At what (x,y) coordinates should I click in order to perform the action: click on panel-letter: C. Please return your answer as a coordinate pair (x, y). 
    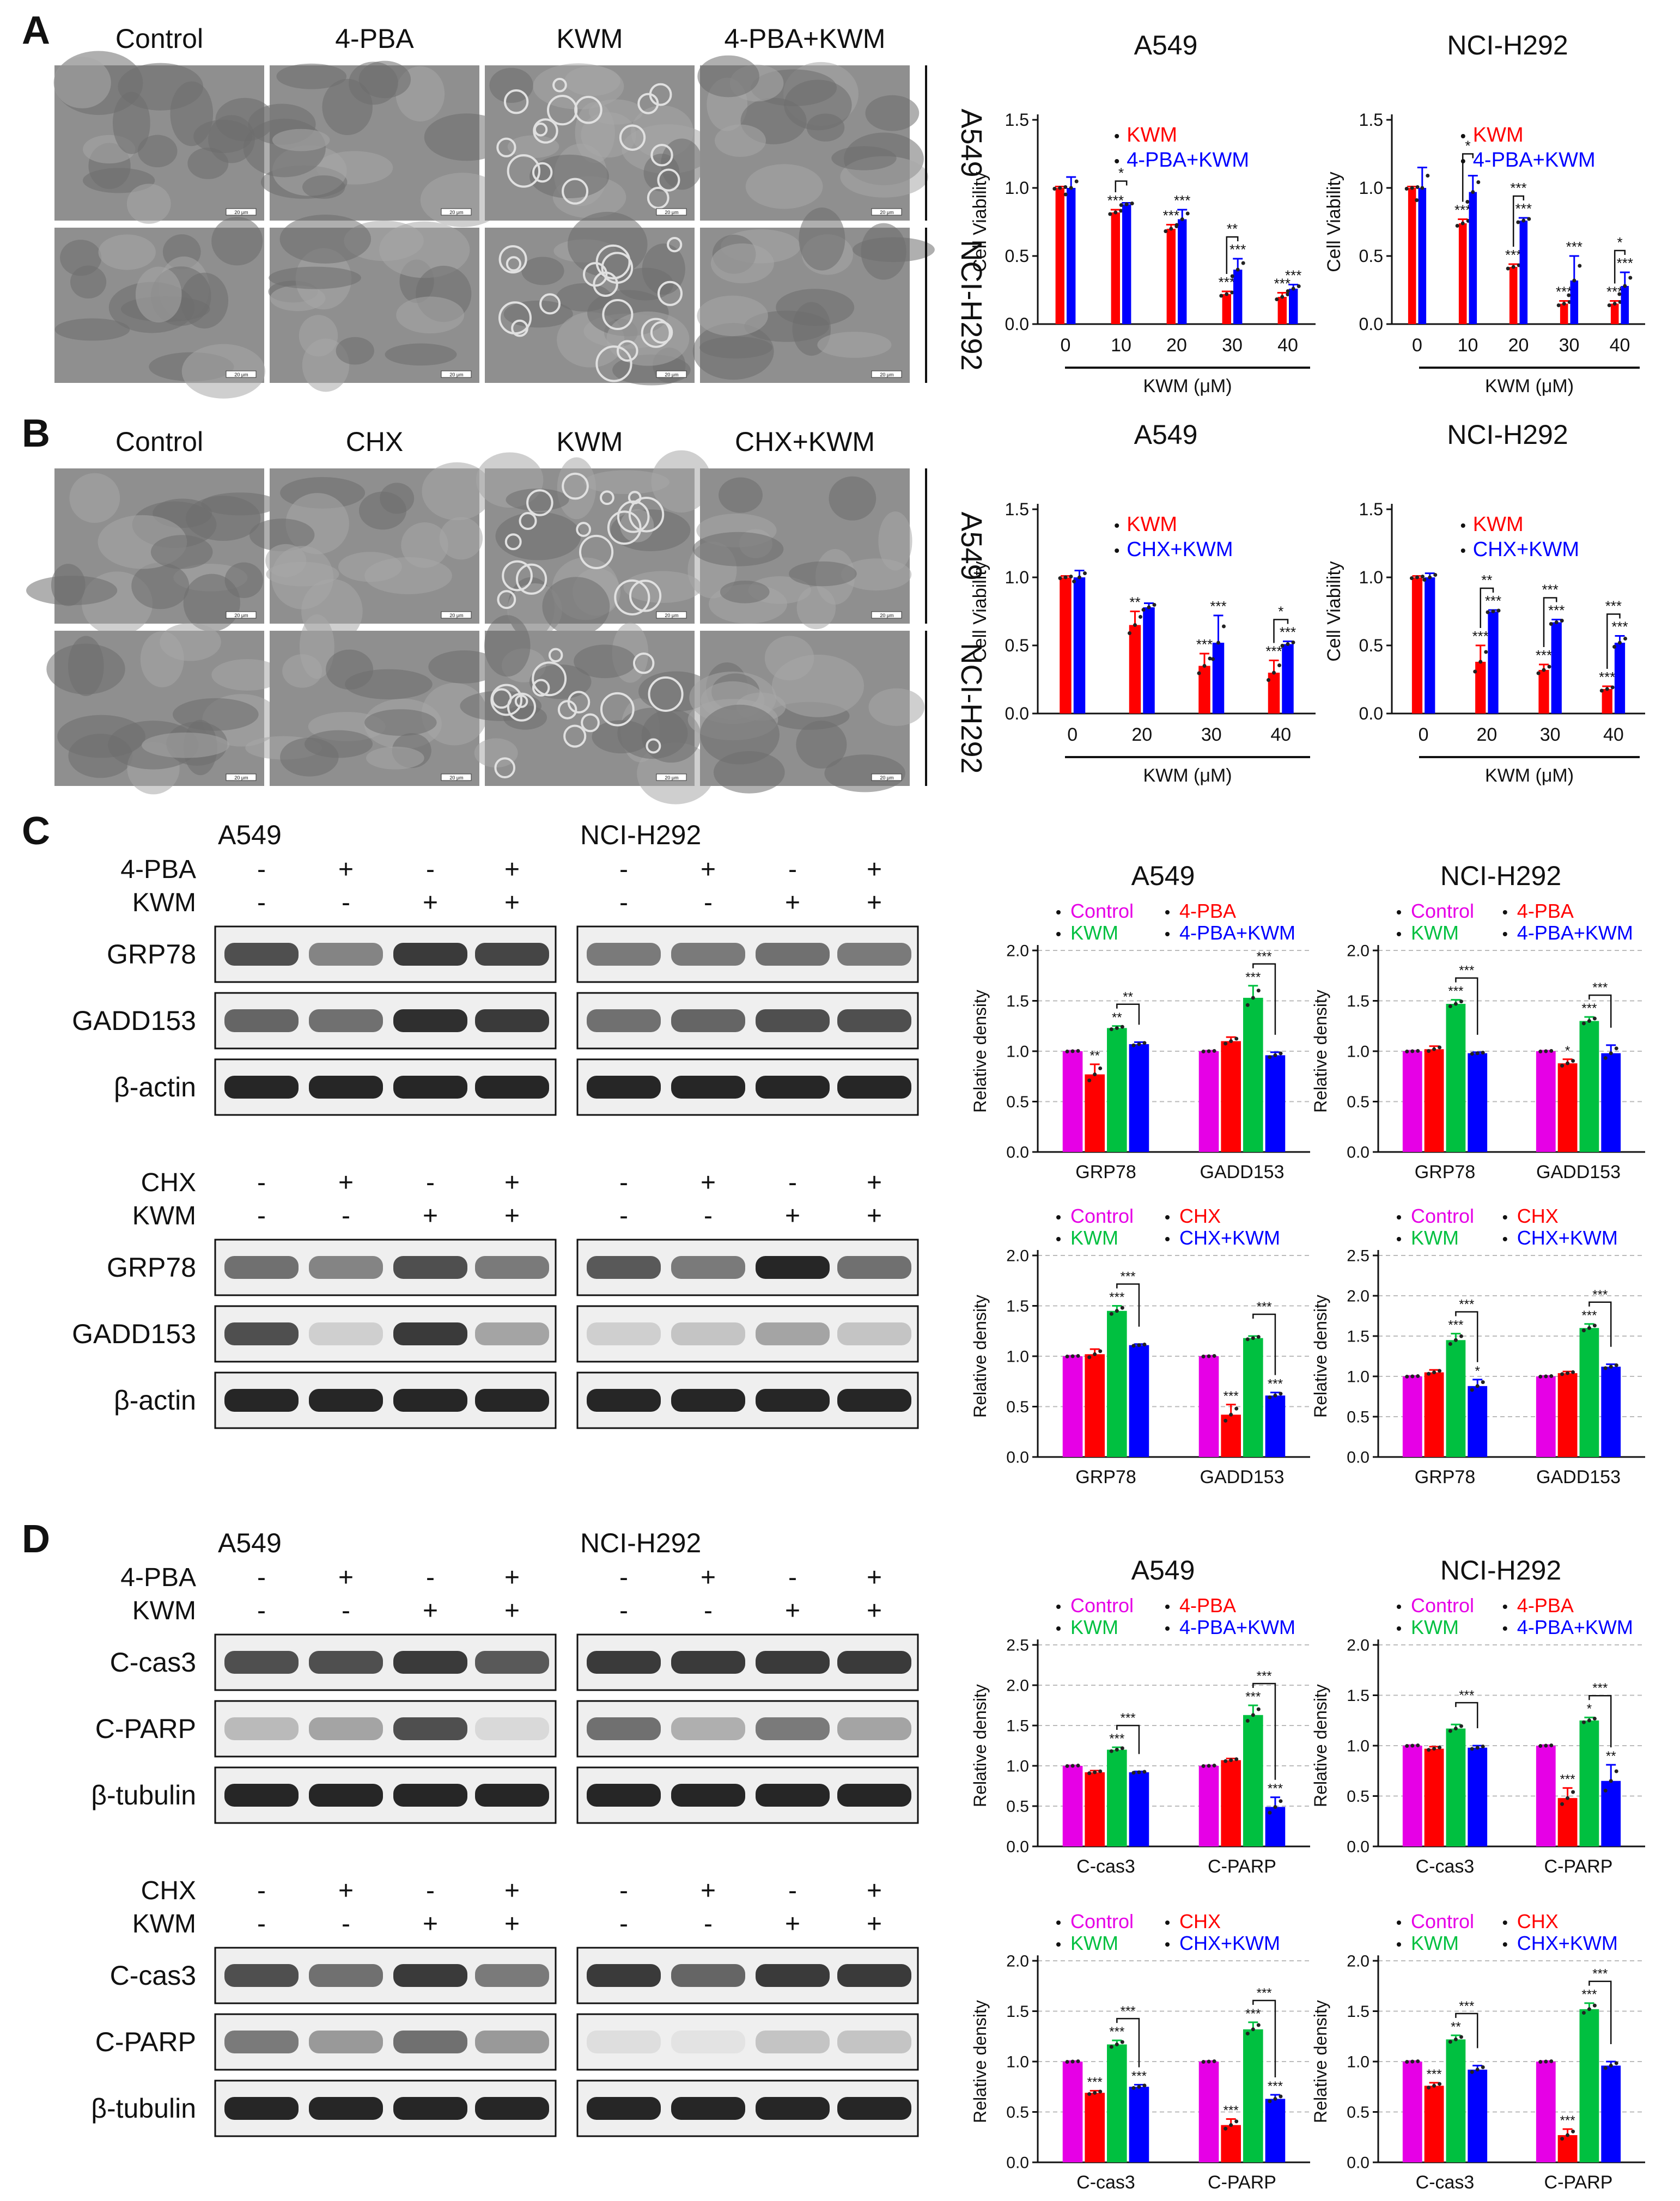
    Looking at the image, I should click on (36, 831).